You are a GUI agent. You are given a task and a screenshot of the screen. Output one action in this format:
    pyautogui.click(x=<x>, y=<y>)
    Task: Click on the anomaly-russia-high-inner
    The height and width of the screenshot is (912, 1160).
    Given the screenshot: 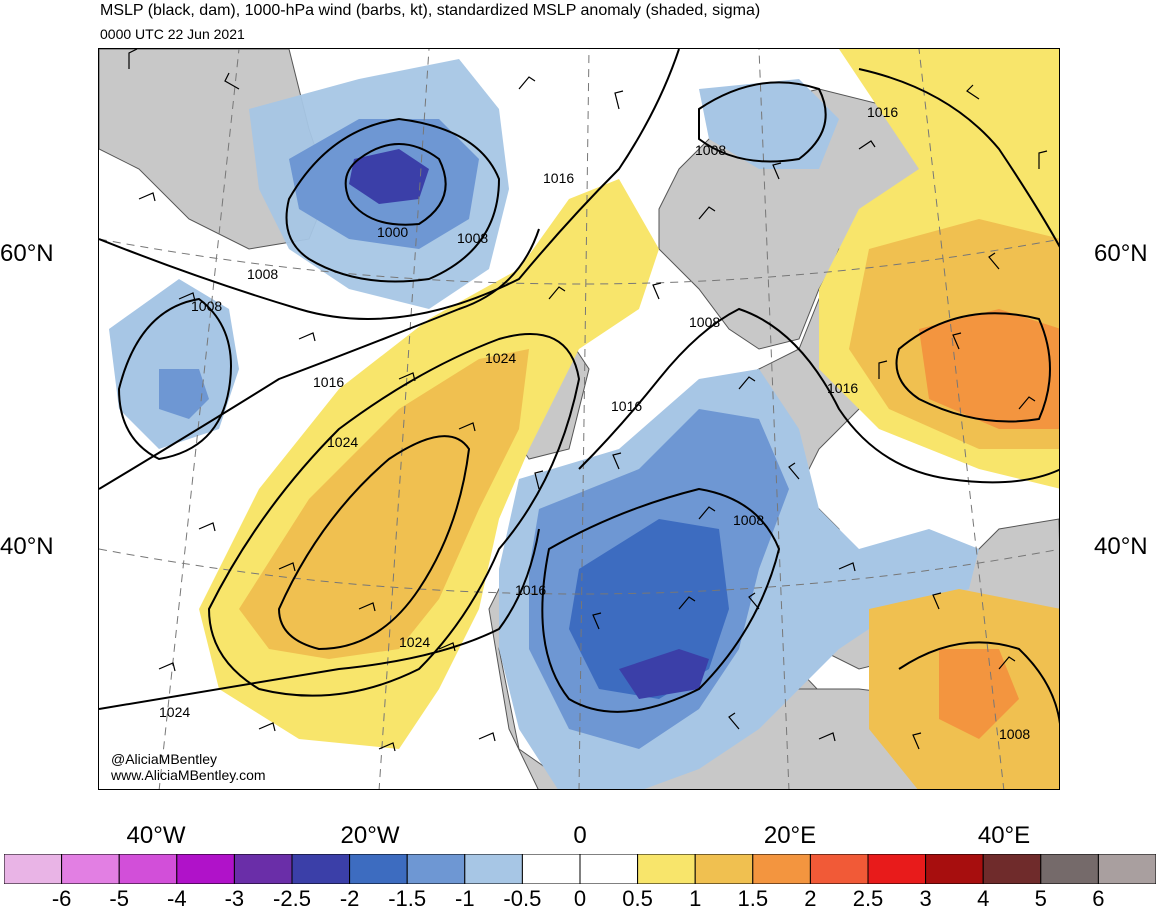 What is the action you would take?
    pyautogui.click(x=989, y=369)
    